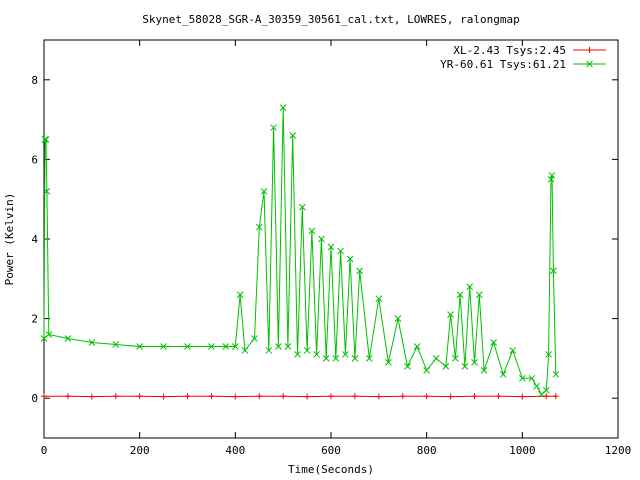 The image size is (640, 480). Describe the element at coordinates (523, 64) in the screenshot. I see `legend-item: YR-60.61 Tsys:61.21` at that location.